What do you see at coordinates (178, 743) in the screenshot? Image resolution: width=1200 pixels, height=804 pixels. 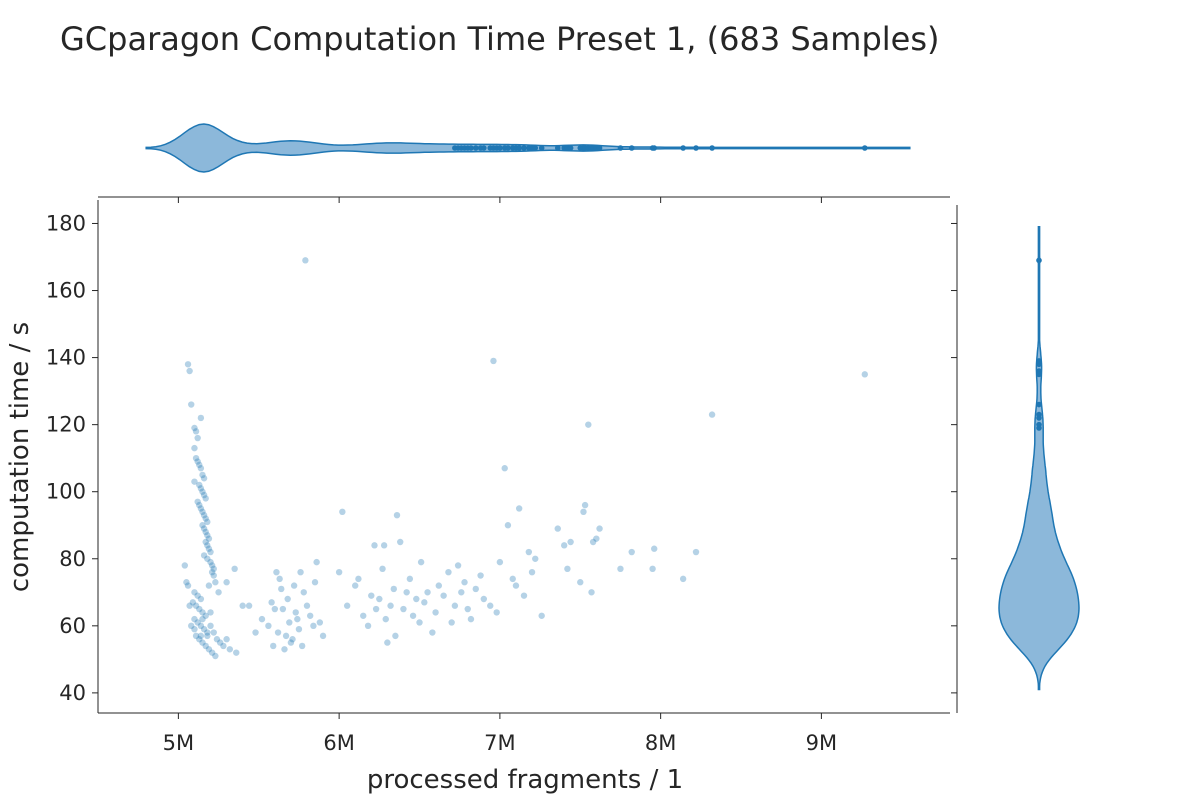 I see `x-tick-label: 5M` at bounding box center [178, 743].